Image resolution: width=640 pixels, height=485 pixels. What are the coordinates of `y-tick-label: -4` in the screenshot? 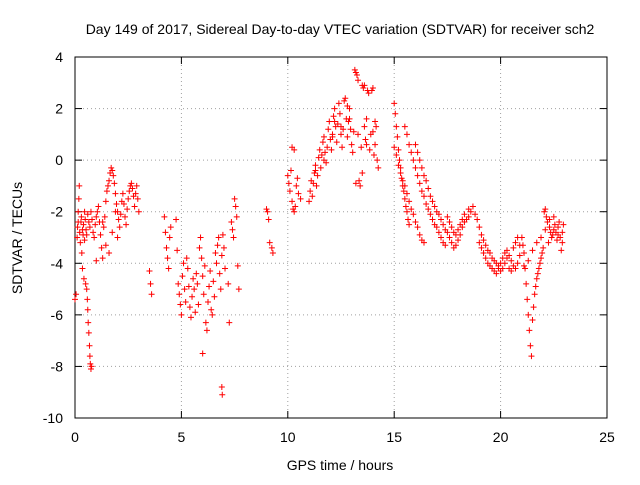 It's located at (57, 263).